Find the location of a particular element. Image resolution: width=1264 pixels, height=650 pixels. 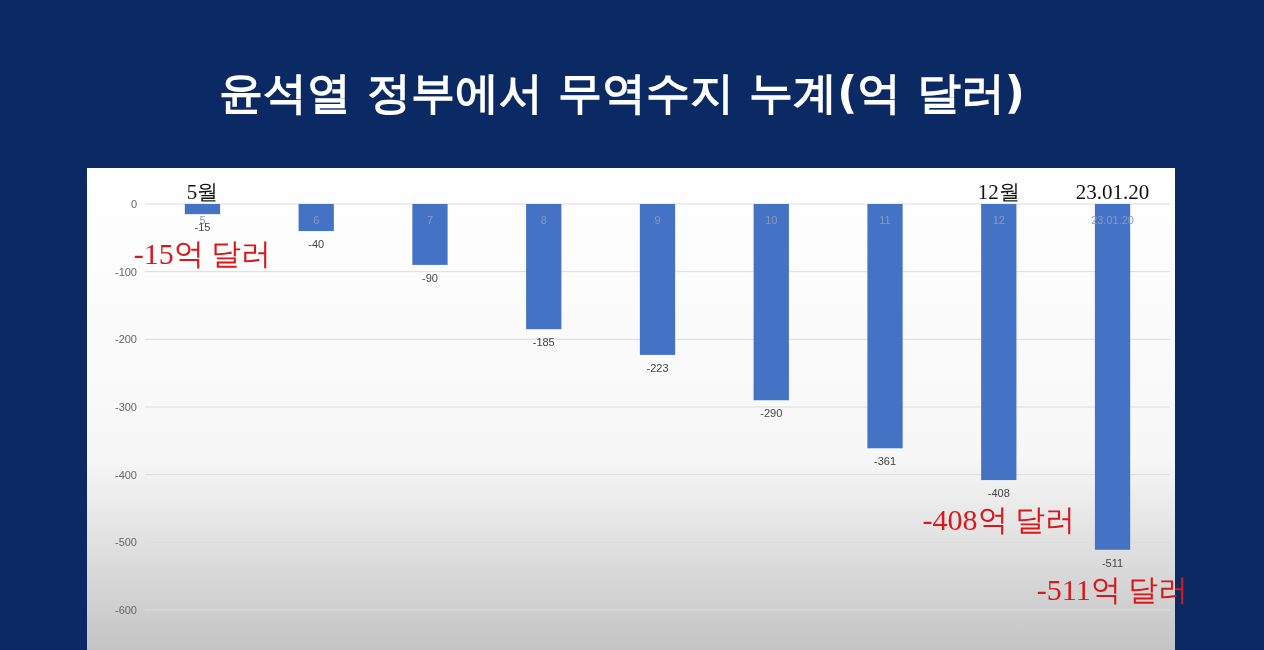

y-tick-label: -600 is located at coordinates (125, 610).